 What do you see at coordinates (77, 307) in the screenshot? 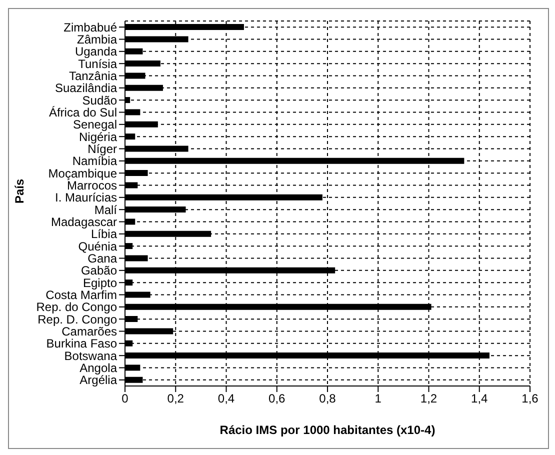
I see `y-tick-label: Rep. do Congo` at bounding box center [77, 307].